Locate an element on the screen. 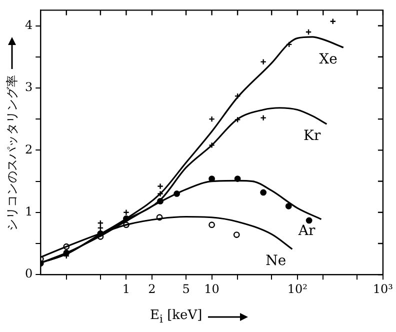 The image size is (396, 332). series-label: Xe is located at coordinates (328, 60).